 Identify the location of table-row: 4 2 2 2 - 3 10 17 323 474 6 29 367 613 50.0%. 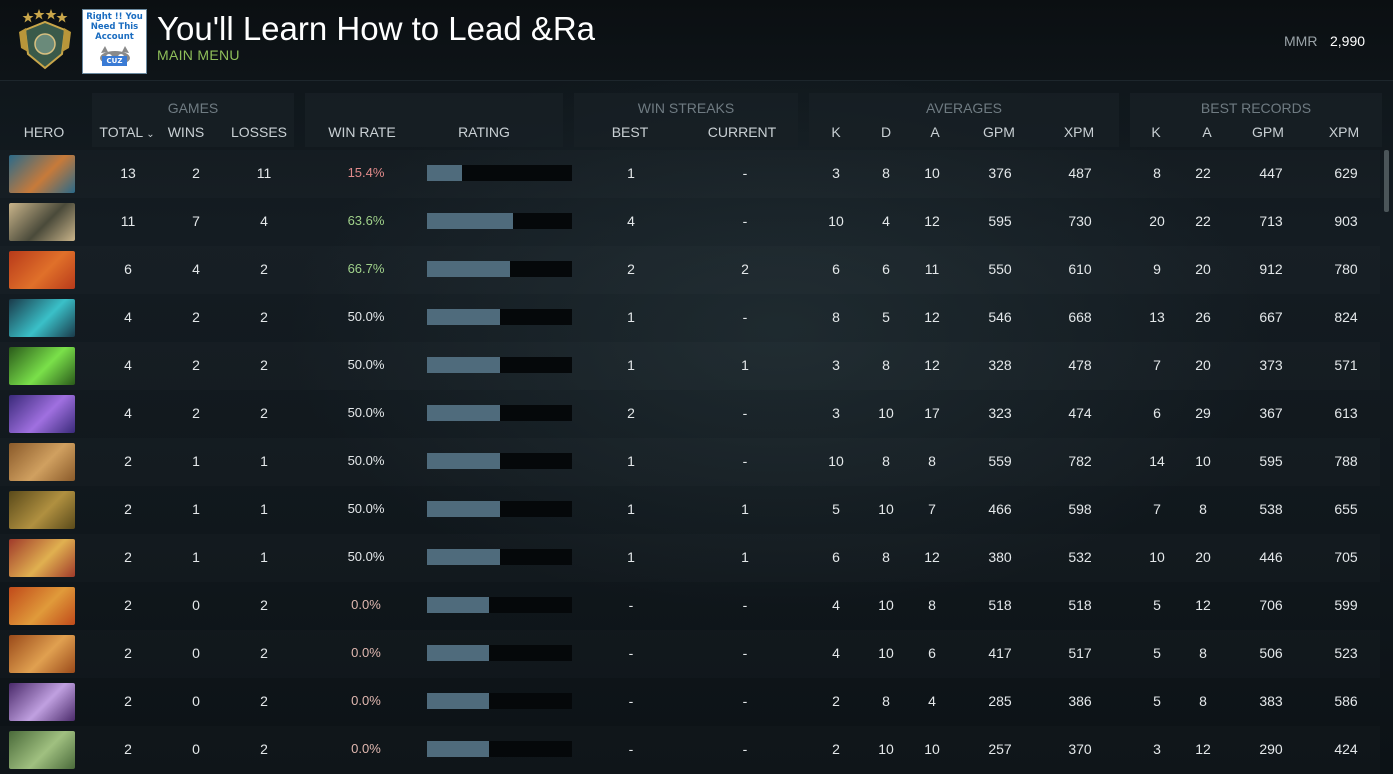
(690, 414).